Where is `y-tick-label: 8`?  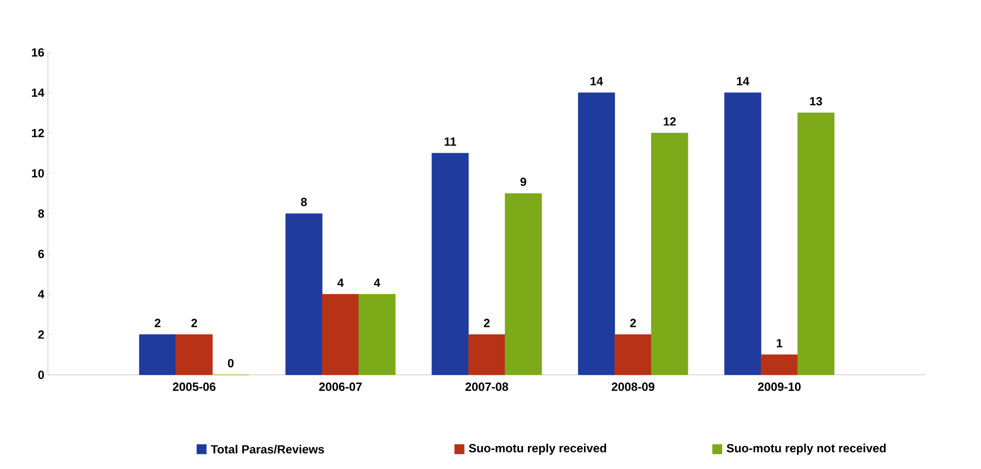 y-tick-label: 8 is located at coordinates (41, 213).